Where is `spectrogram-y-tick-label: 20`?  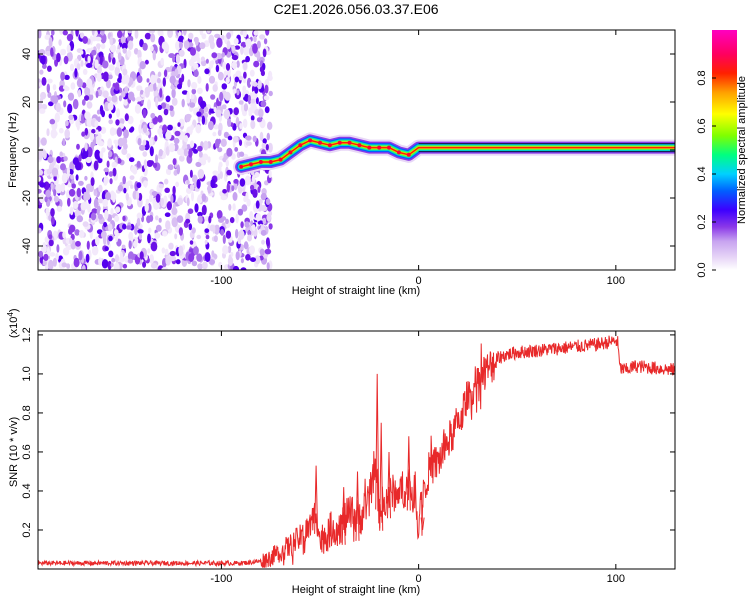 spectrogram-y-tick-label: 20 is located at coordinates (27, 102).